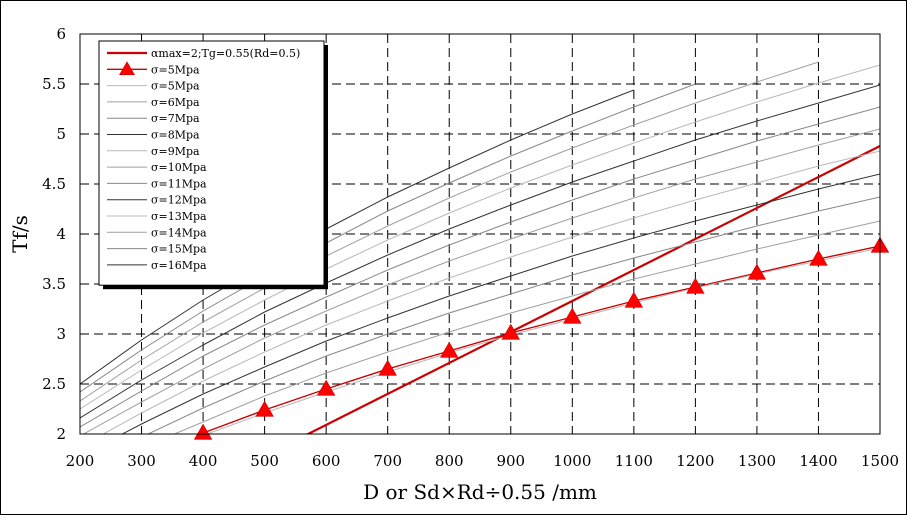 The width and height of the screenshot is (907, 518). What do you see at coordinates (61, 334) in the screenshot?
I see `y-tick-label: 3` at bounding box center [61, 334].